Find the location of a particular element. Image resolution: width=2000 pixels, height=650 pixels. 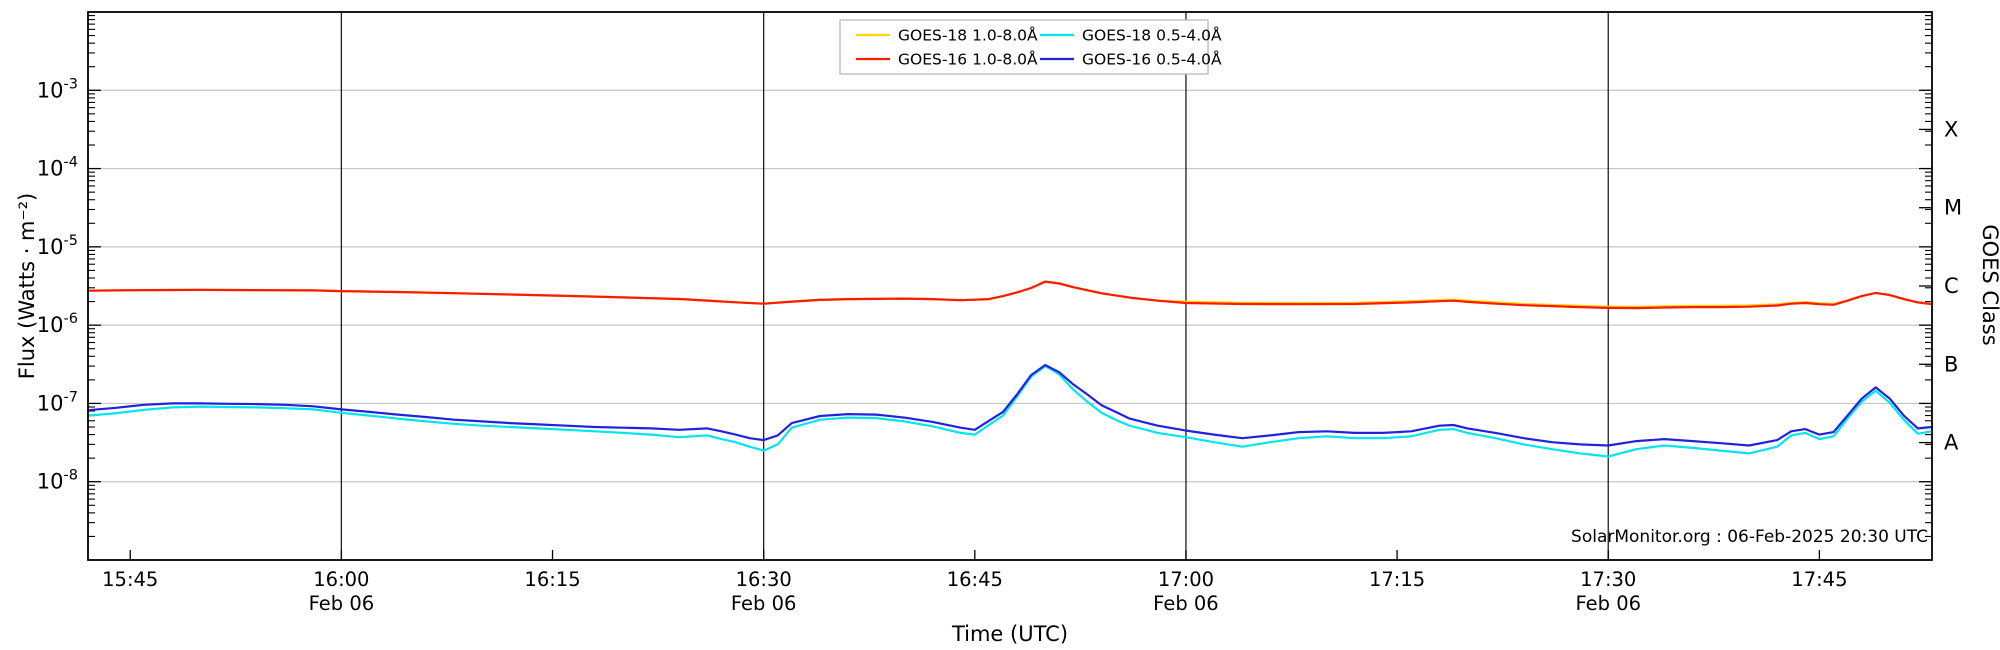

source-annotation: SolarMonitor.org : 06-Feb-2025 20:30 UTC is located at coordinates (1749, 537).